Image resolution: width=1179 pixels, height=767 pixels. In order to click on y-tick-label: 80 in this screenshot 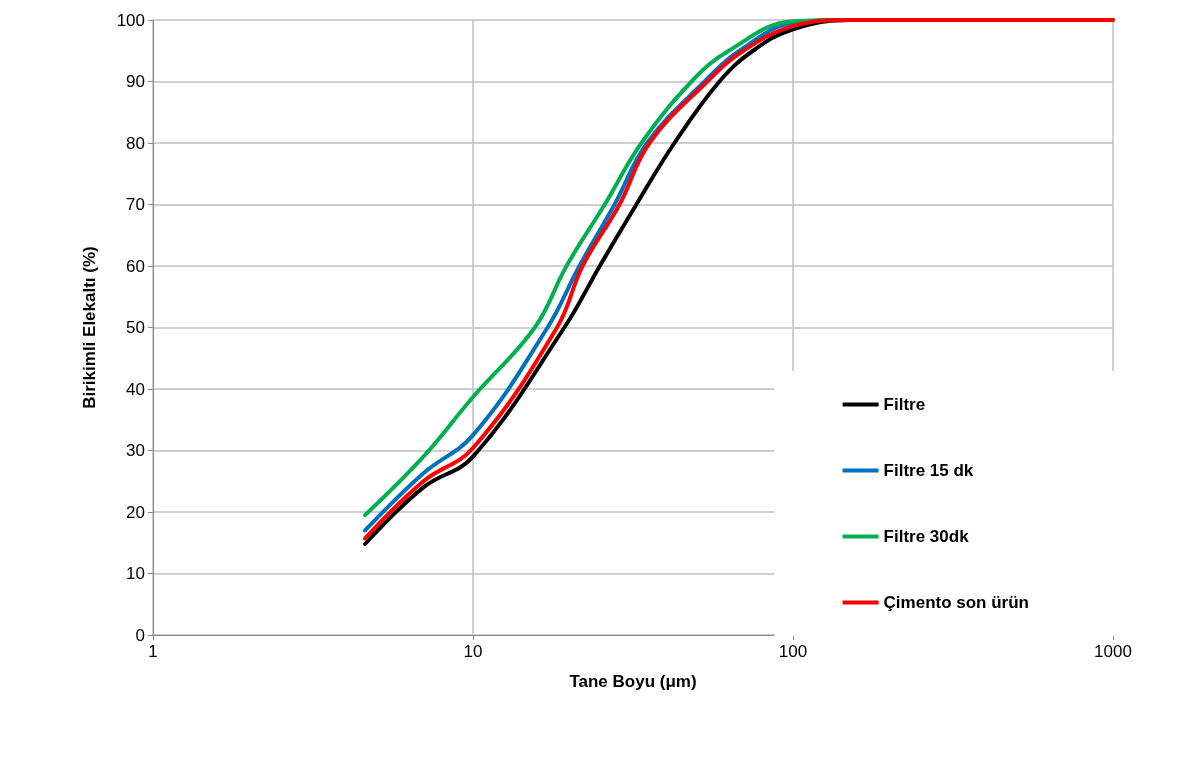, I will do `click(135, 143)`.